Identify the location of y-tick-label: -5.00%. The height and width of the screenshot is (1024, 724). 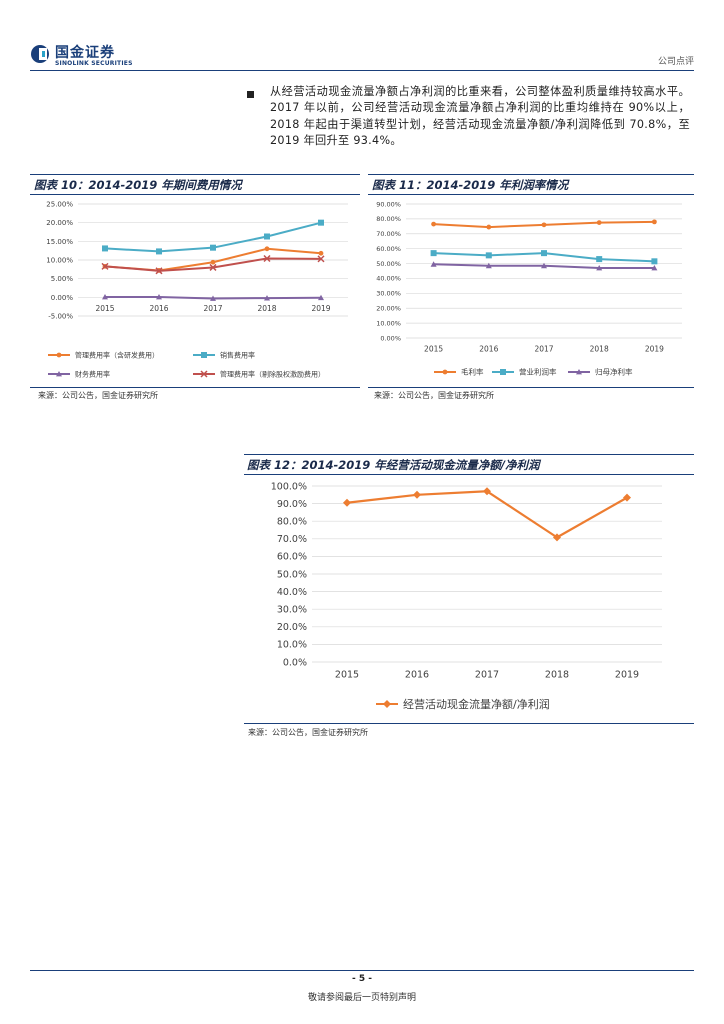
(60, 316).